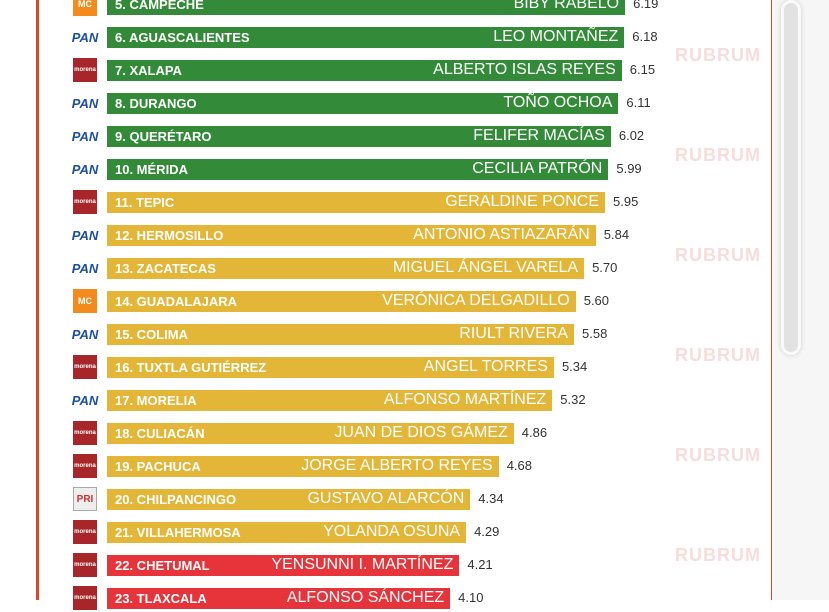 The width and height of the screenshot is (829, 612). I want to click on value-label: 4.21, so click(480, 564).